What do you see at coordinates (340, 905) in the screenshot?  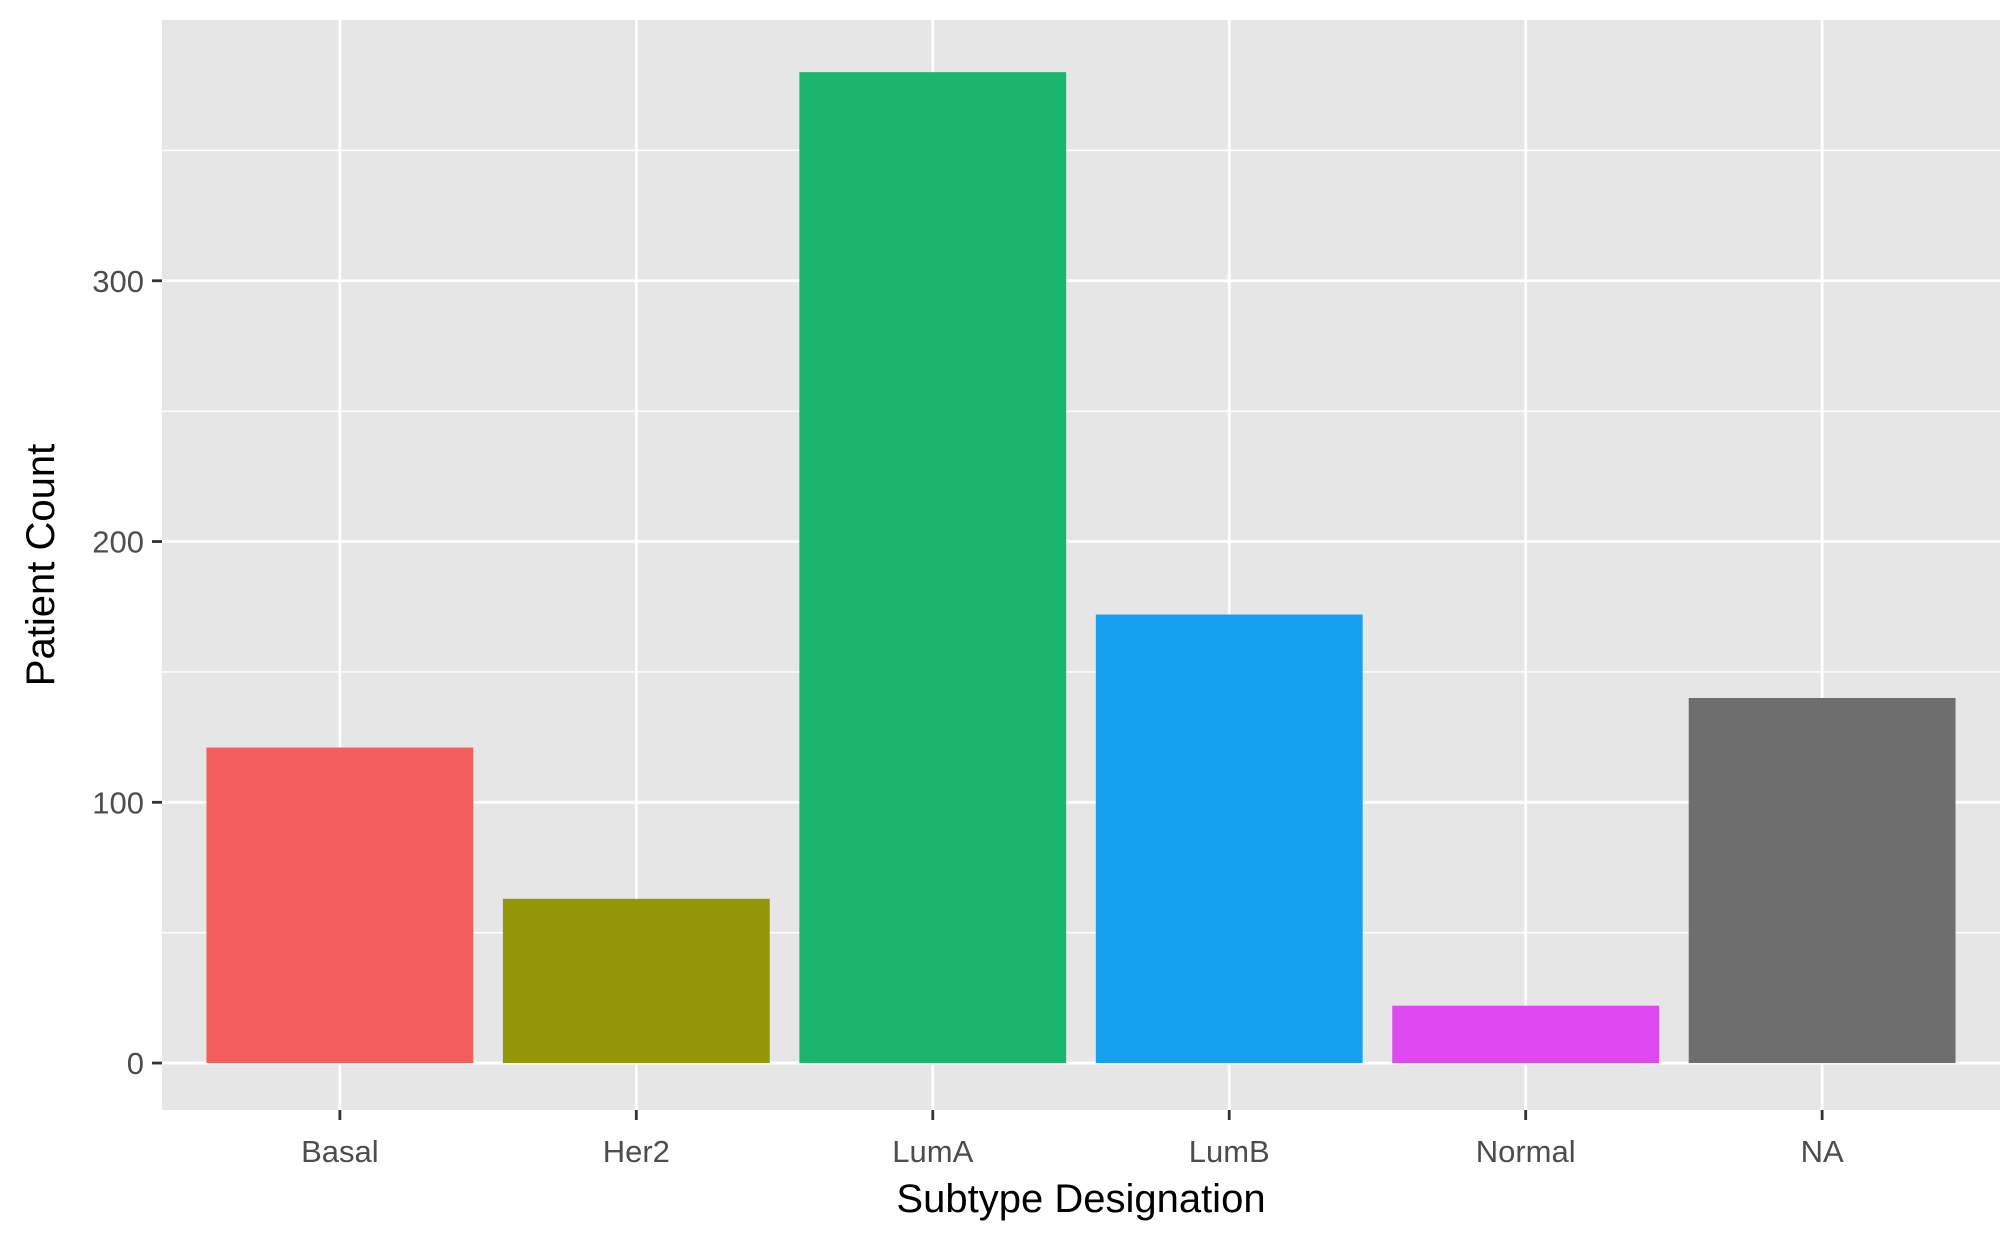 I see `bar-basal` at bounding box center [340, 905].